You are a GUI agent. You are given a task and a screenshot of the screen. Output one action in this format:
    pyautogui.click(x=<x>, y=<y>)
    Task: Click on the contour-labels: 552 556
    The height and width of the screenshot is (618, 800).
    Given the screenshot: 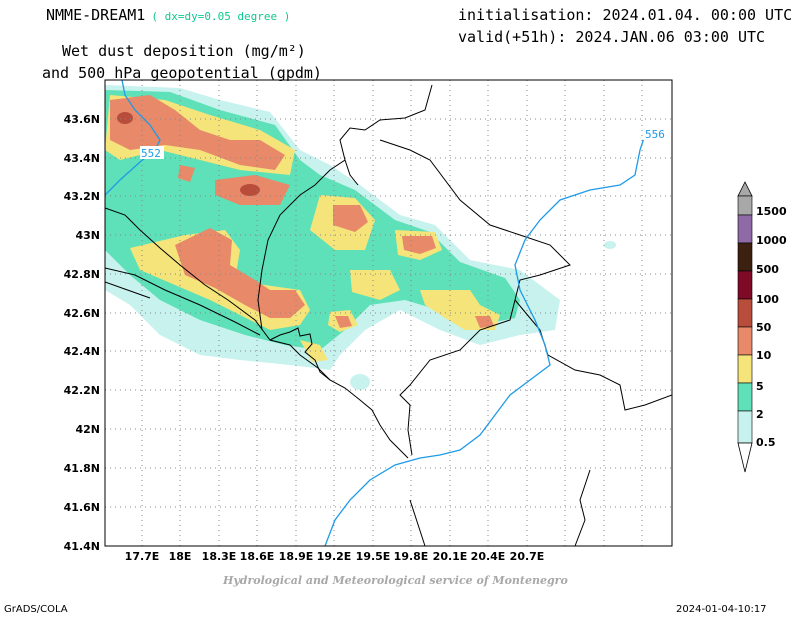 What is the action you would take?
    pyautogui.click(x=404, y=143)
    